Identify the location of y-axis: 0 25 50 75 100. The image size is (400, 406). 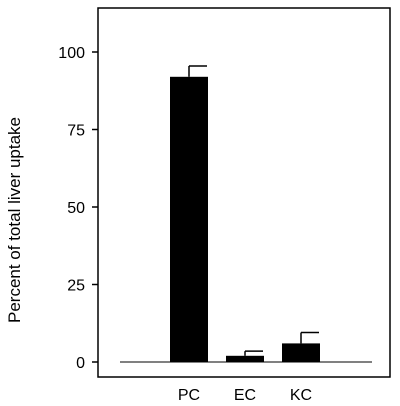
(78, 208).